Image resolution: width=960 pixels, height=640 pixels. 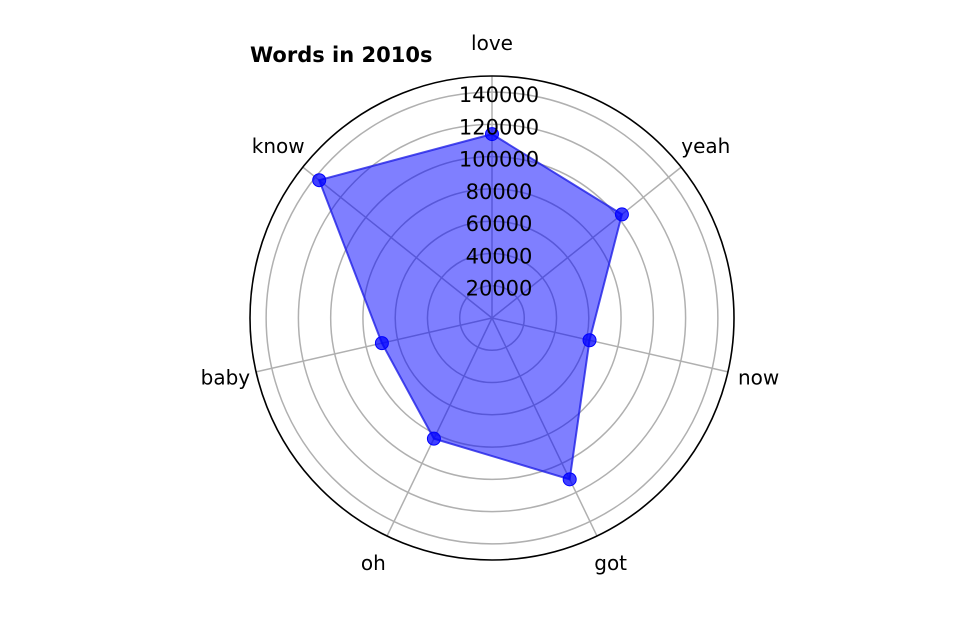 I want to click on category-label-oh: oh, so click(x=373, y=563).